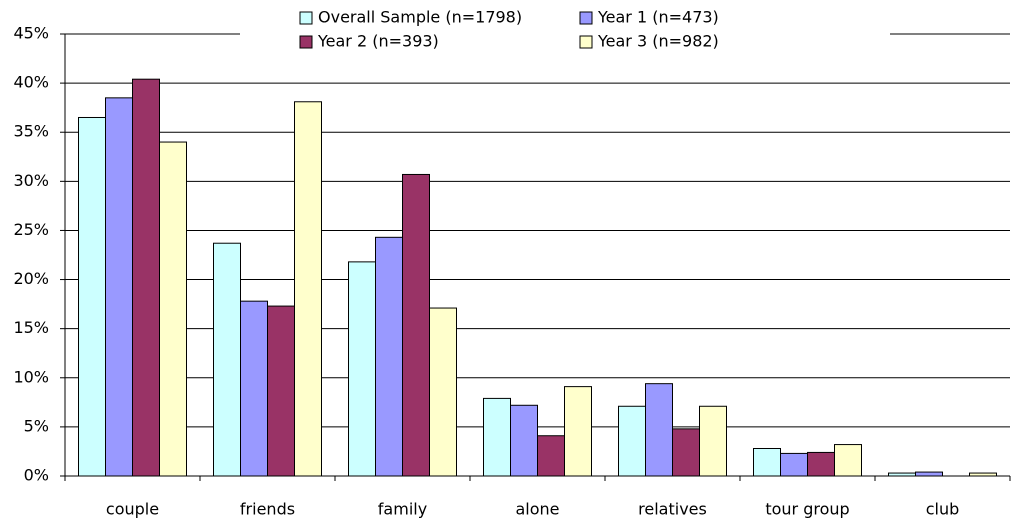 This screenshot has height=522, width=1012. I want to click on y-tick-label: 25%, so click(31, 229).